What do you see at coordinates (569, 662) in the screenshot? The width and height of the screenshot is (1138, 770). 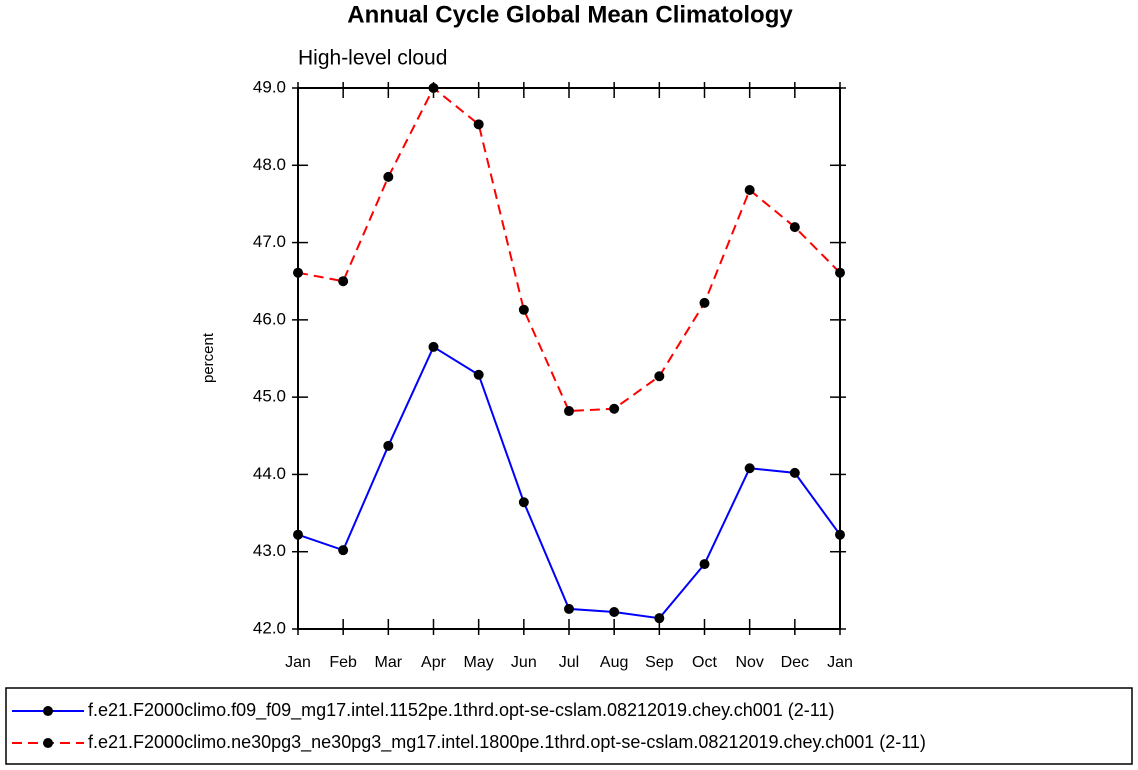 I see `x-tick-label: Jul` at bounding box center [569, 662].